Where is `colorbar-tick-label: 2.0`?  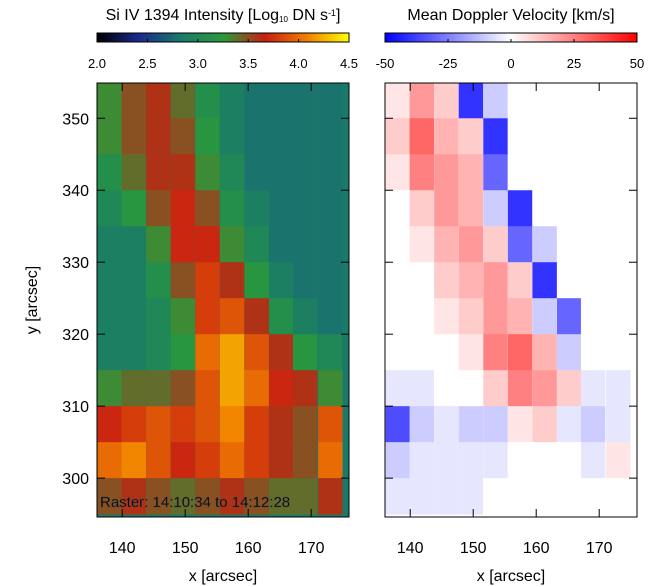
colorbar-tick-label: 2.0 is located at coordinates (97, 63).